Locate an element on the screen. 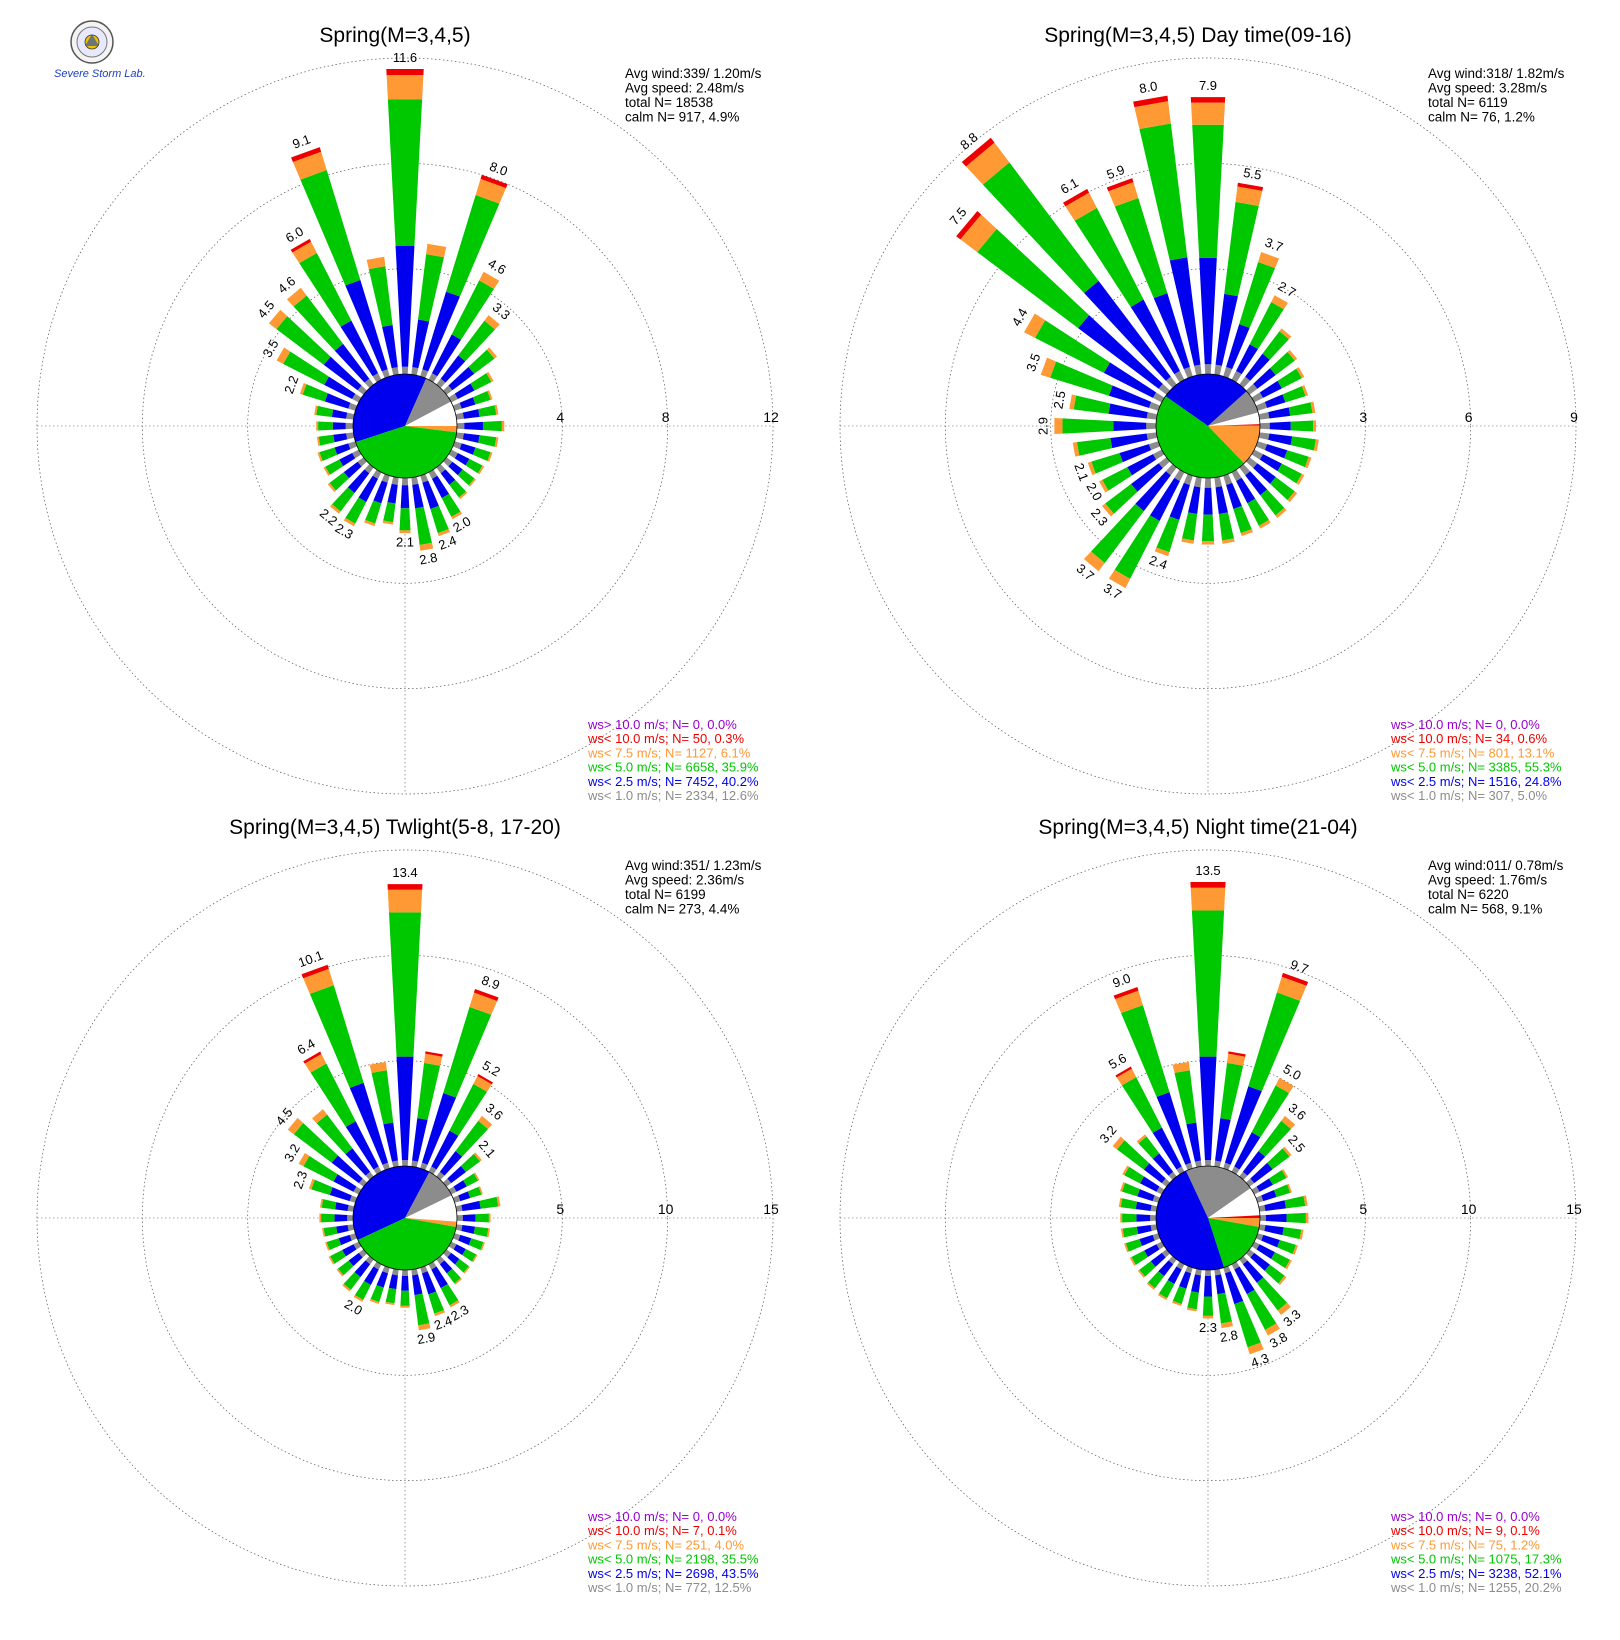  stats-line: Avg speed: 2.48m/s is located at coordinates (684, 88).